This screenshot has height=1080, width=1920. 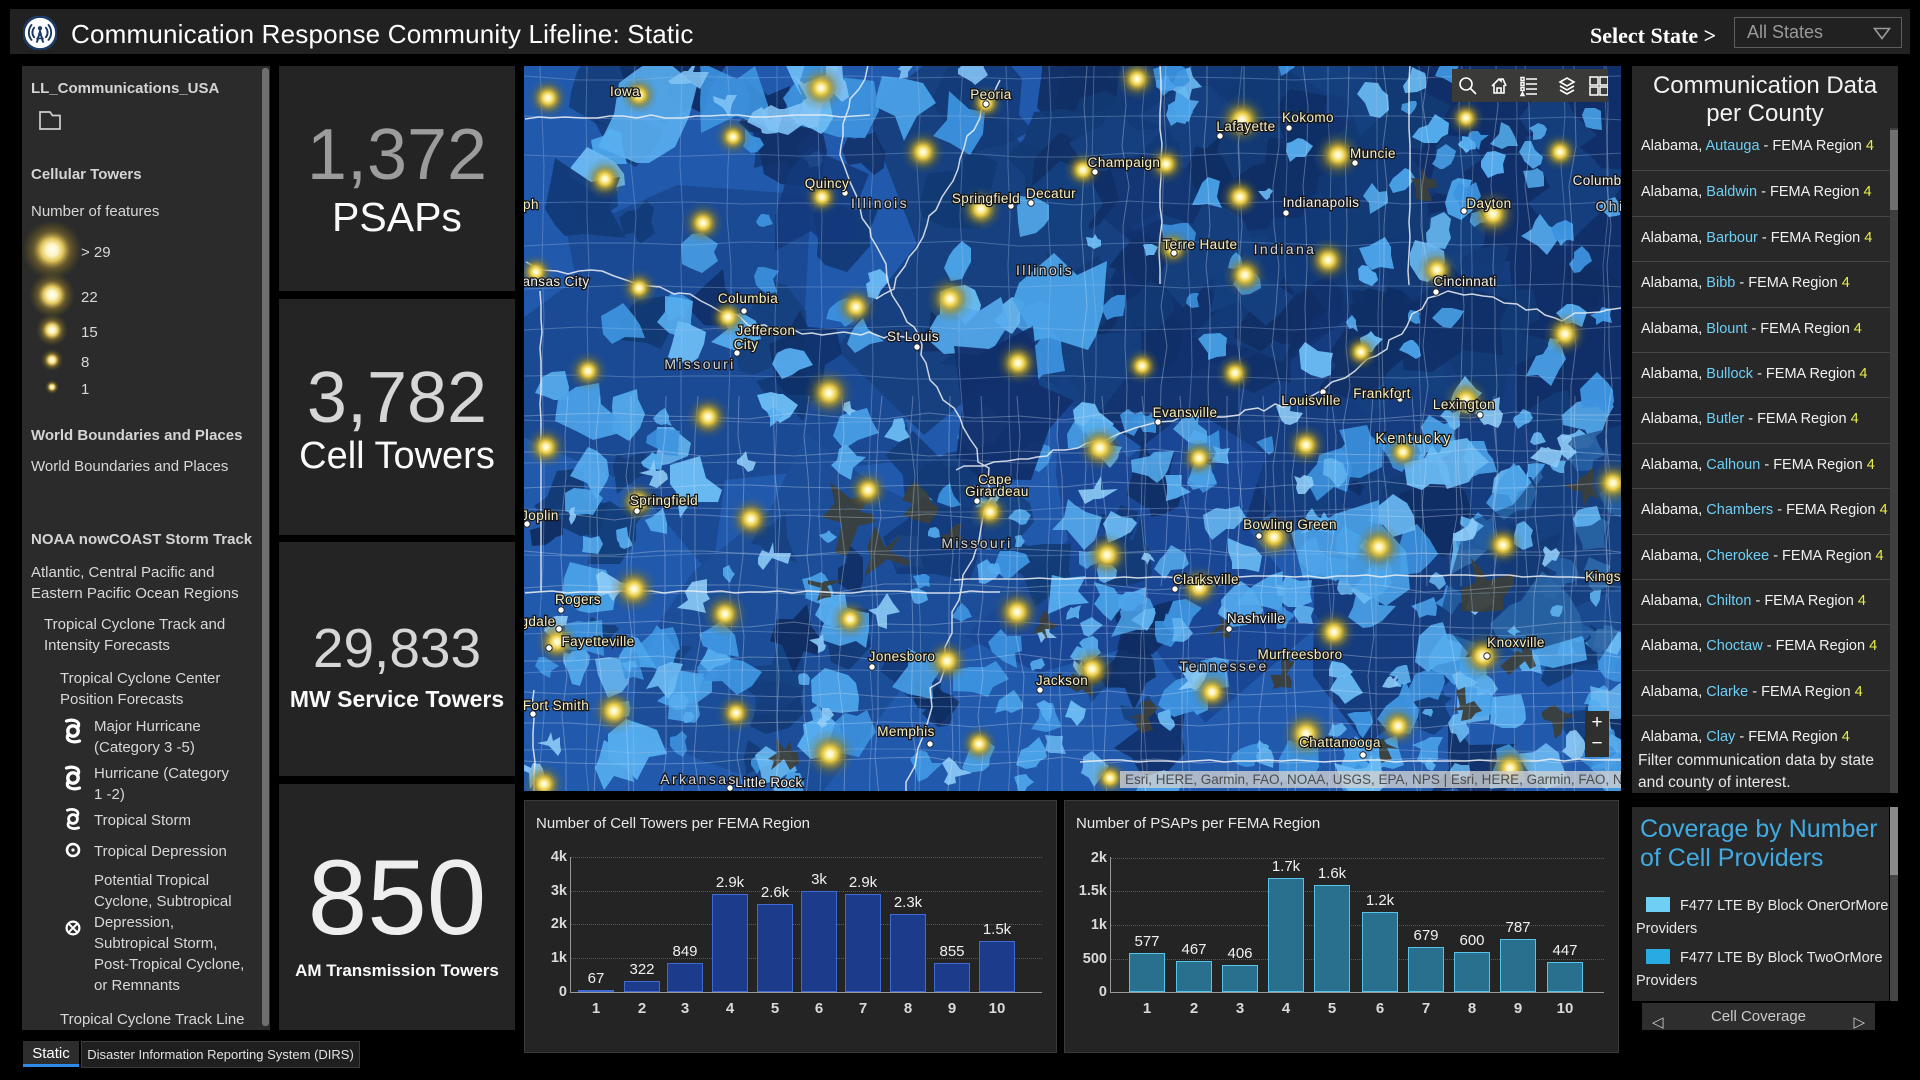 What do you see at coordinates (625, 91) in the screenshot?
I see `svg-text: Iowa` at bounding box center [625, 91].